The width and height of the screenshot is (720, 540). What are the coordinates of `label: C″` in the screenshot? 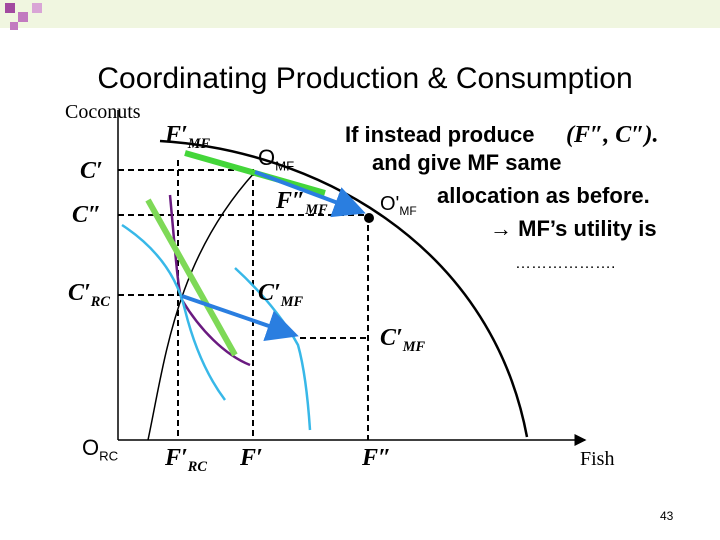 It's located at (86, 215).